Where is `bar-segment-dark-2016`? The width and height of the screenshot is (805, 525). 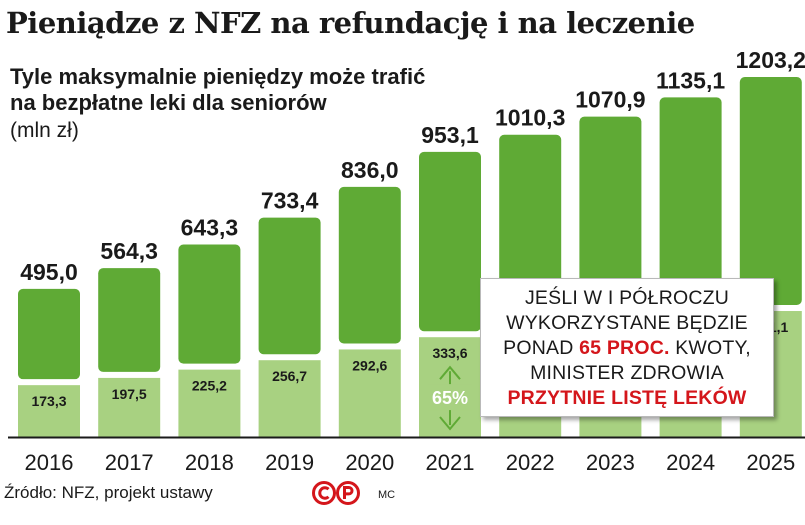
bar-segment-dark-2016 is located at coordinates (49, 334).